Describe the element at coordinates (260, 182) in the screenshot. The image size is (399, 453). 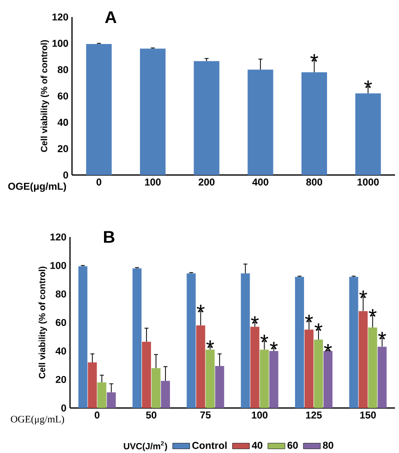
I see `x-tick-label: 400` at that location.